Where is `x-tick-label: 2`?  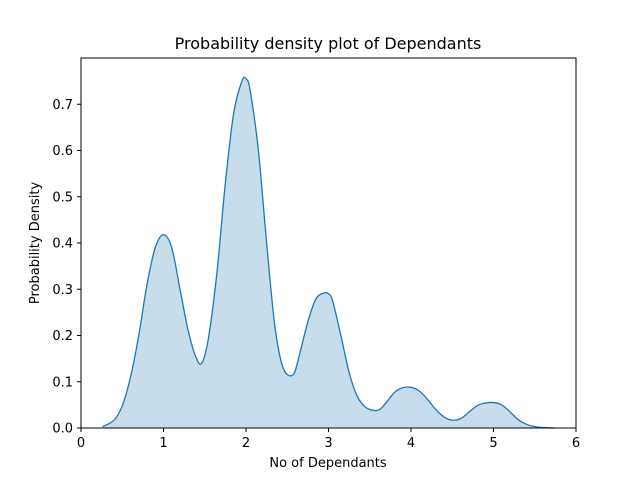
x-tick-label: 2 is located at coordinates (246, 443).